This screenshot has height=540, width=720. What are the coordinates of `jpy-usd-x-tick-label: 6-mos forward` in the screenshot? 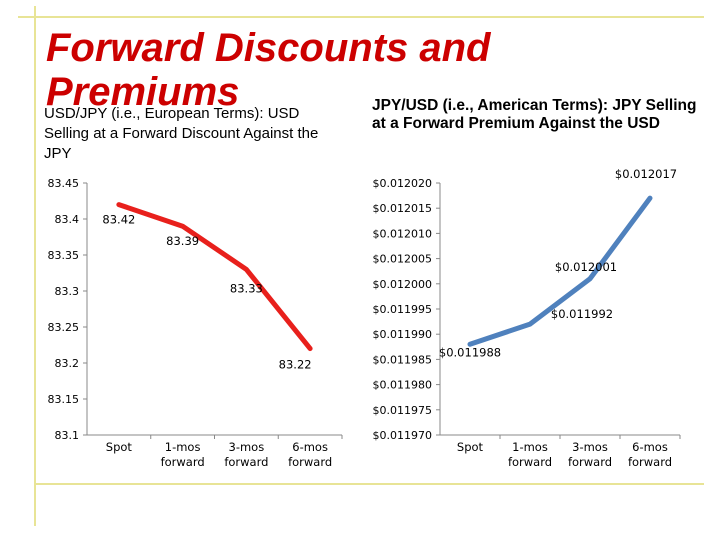 It's located at (650, 454).